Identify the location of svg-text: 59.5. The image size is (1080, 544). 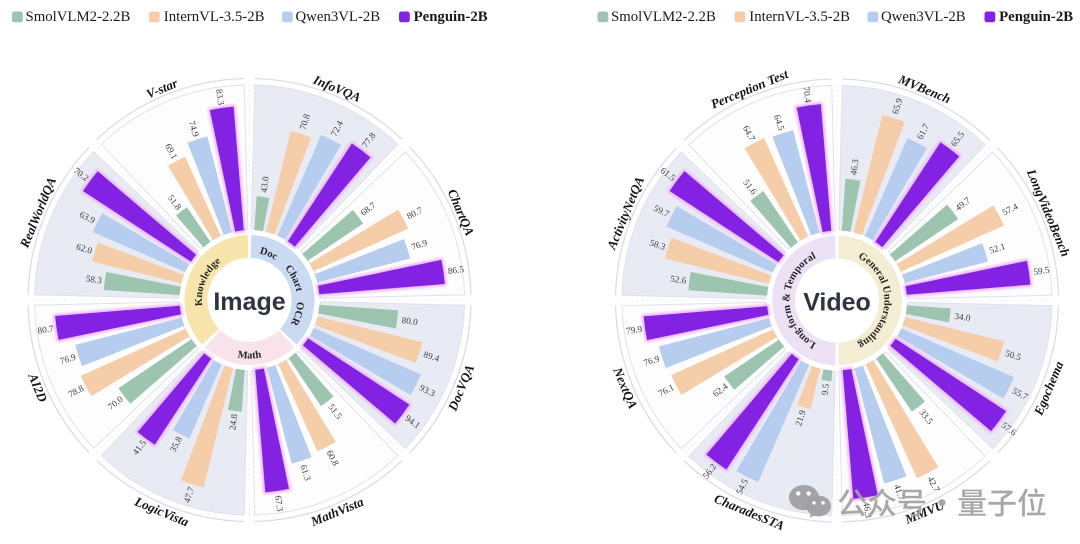
(1042, 271).